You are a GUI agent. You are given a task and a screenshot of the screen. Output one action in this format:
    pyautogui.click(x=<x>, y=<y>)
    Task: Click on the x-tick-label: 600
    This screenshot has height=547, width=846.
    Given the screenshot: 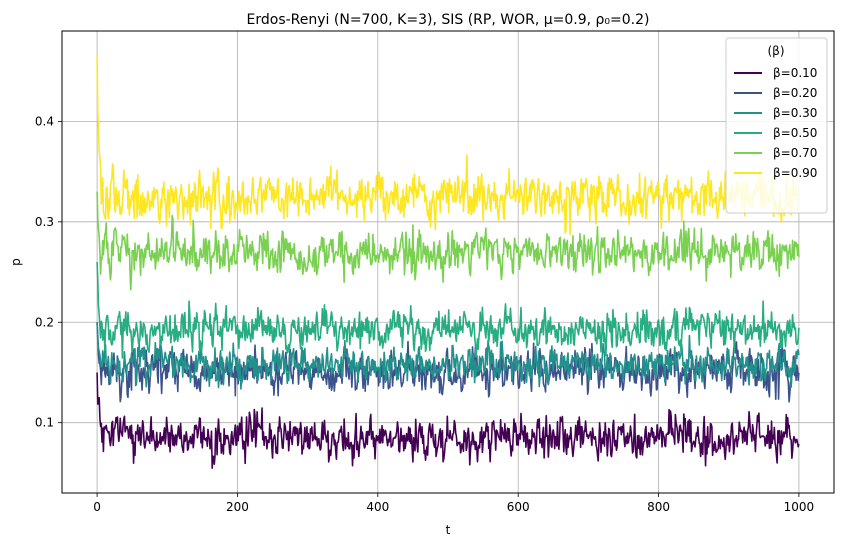 What is the action you would take?
    pyautogui.click(x=518, y=507)
    